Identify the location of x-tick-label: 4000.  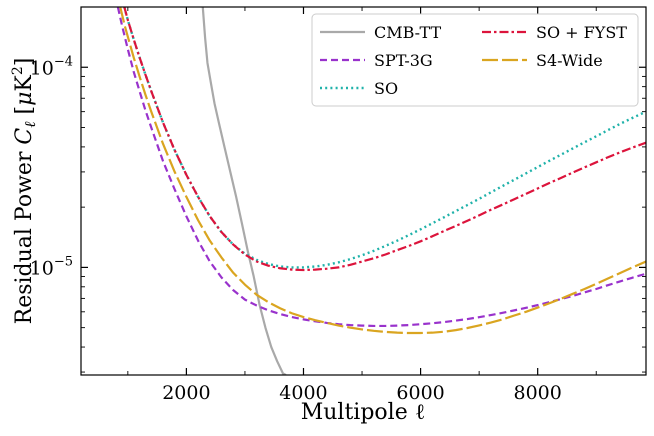
(303, 393).